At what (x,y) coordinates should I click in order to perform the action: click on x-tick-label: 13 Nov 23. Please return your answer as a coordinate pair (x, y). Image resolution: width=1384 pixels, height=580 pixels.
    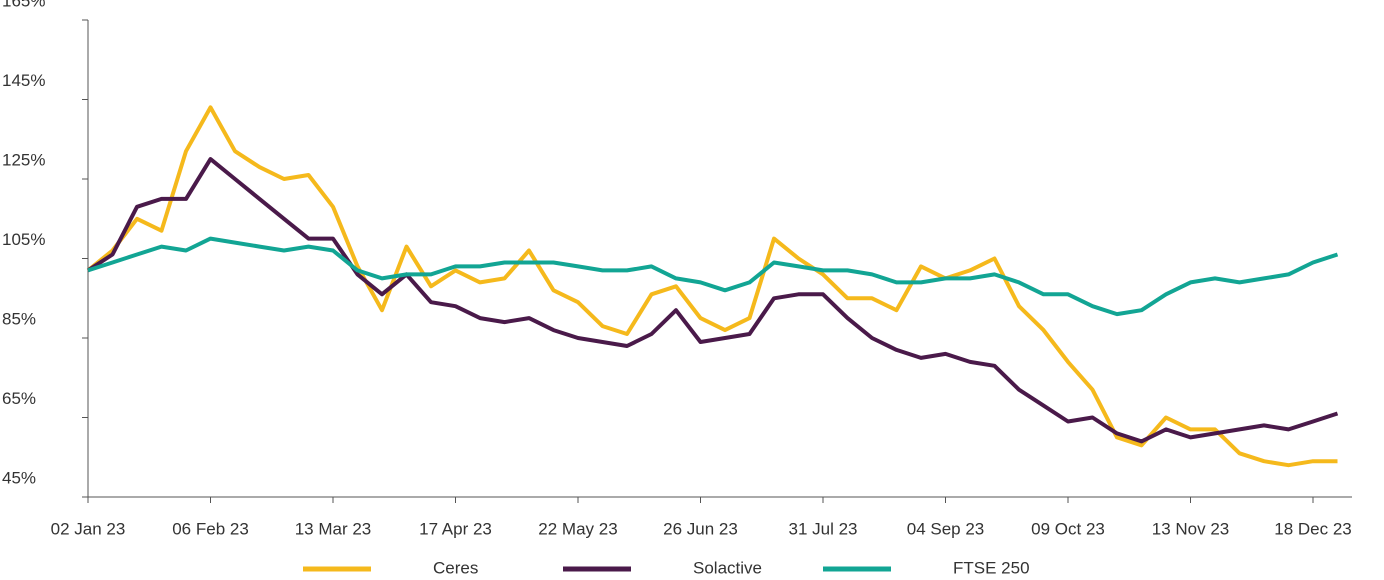
    Looking at the image, I should click on (1191, 528).